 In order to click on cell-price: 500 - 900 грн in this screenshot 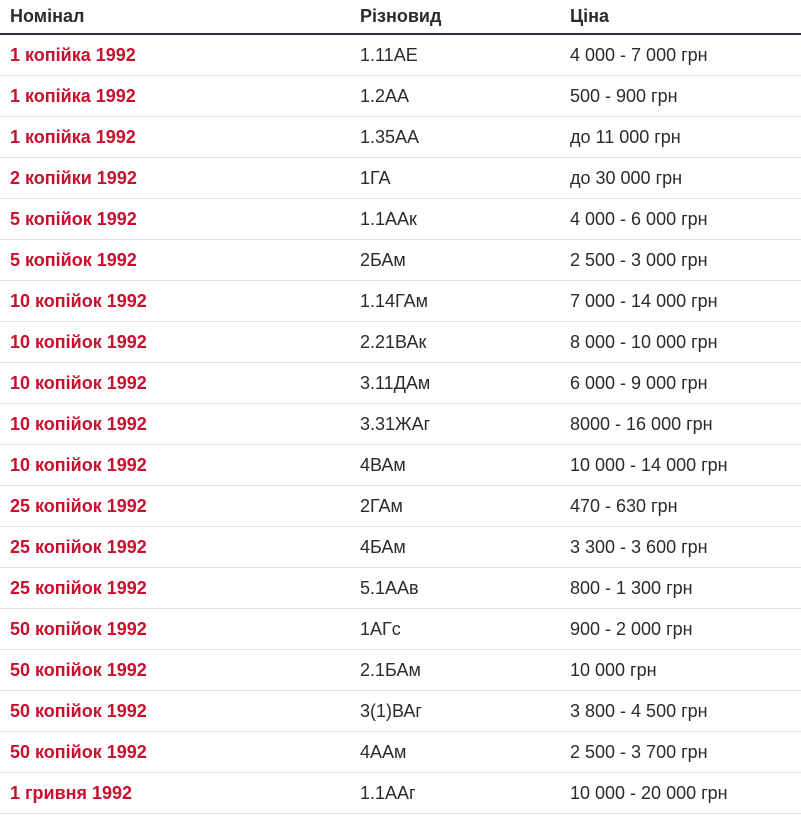, I will do `click(680, 96)`.